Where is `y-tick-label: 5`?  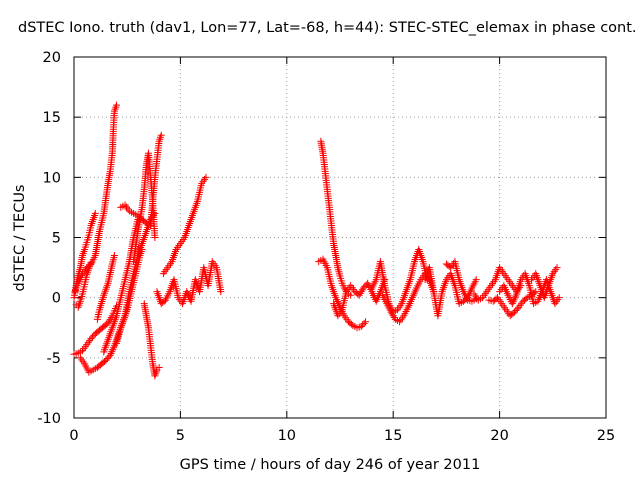 y-tick-label: 5 is located at coordinates (56, 239).